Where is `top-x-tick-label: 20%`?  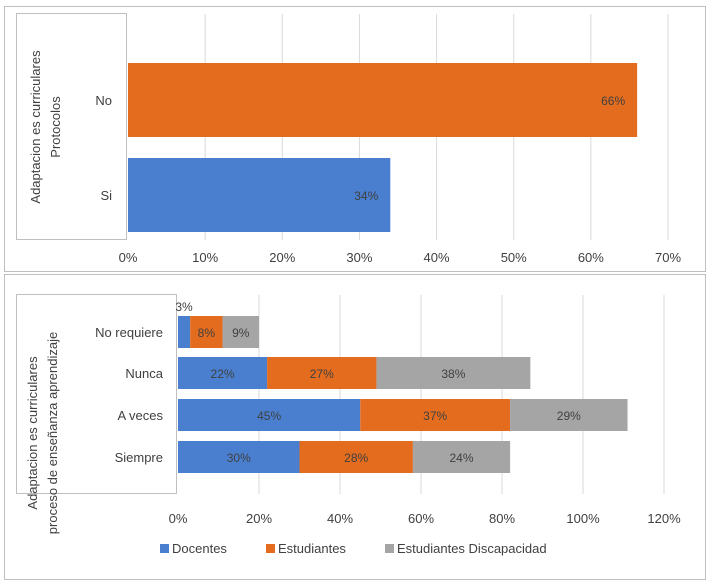 top-x-tick-label: 20% is located at coordinates (282, 257).